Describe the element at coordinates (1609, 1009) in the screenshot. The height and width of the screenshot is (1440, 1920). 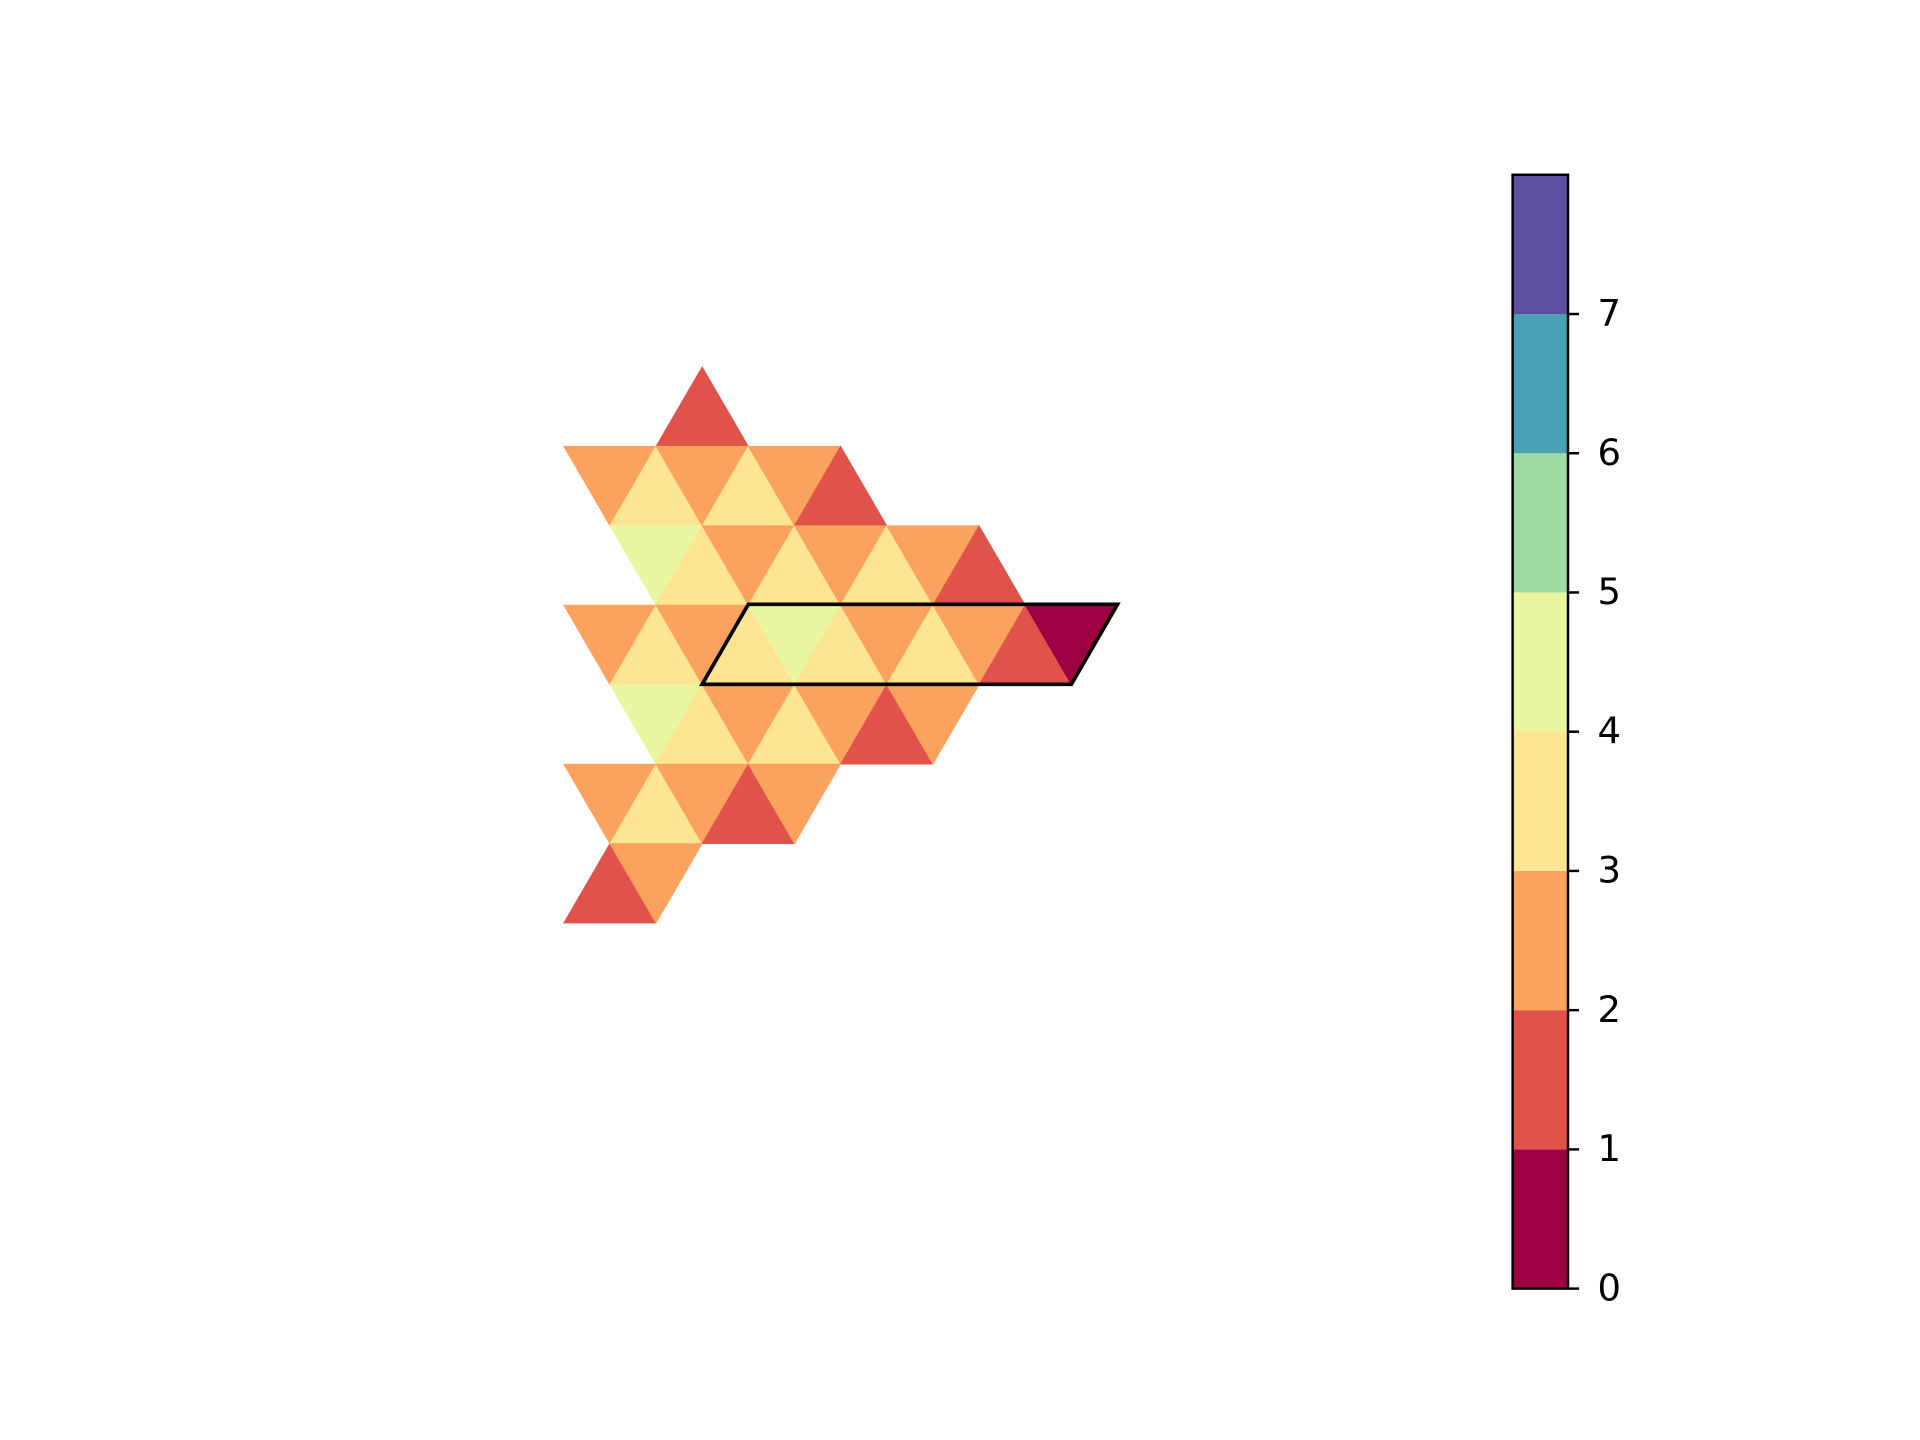
I see `colorbar-tick-label: 2` at that location.